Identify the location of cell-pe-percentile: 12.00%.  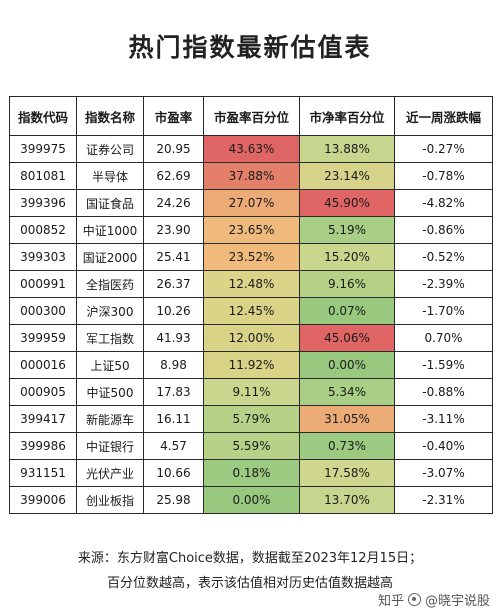
(251, 338).